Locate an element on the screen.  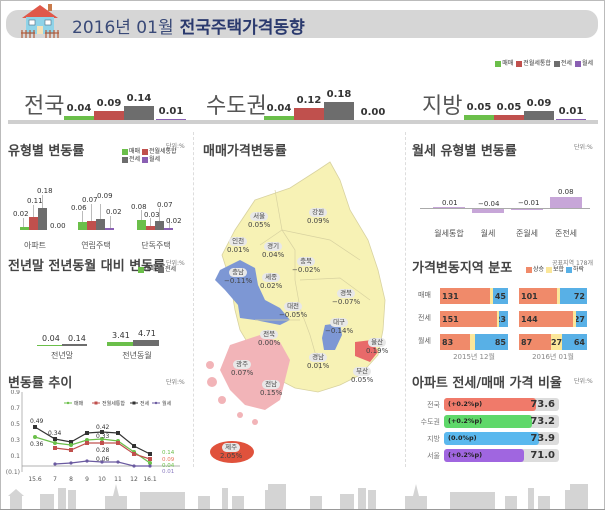
category-label: 준전세 is located at coordinates (566, 233).